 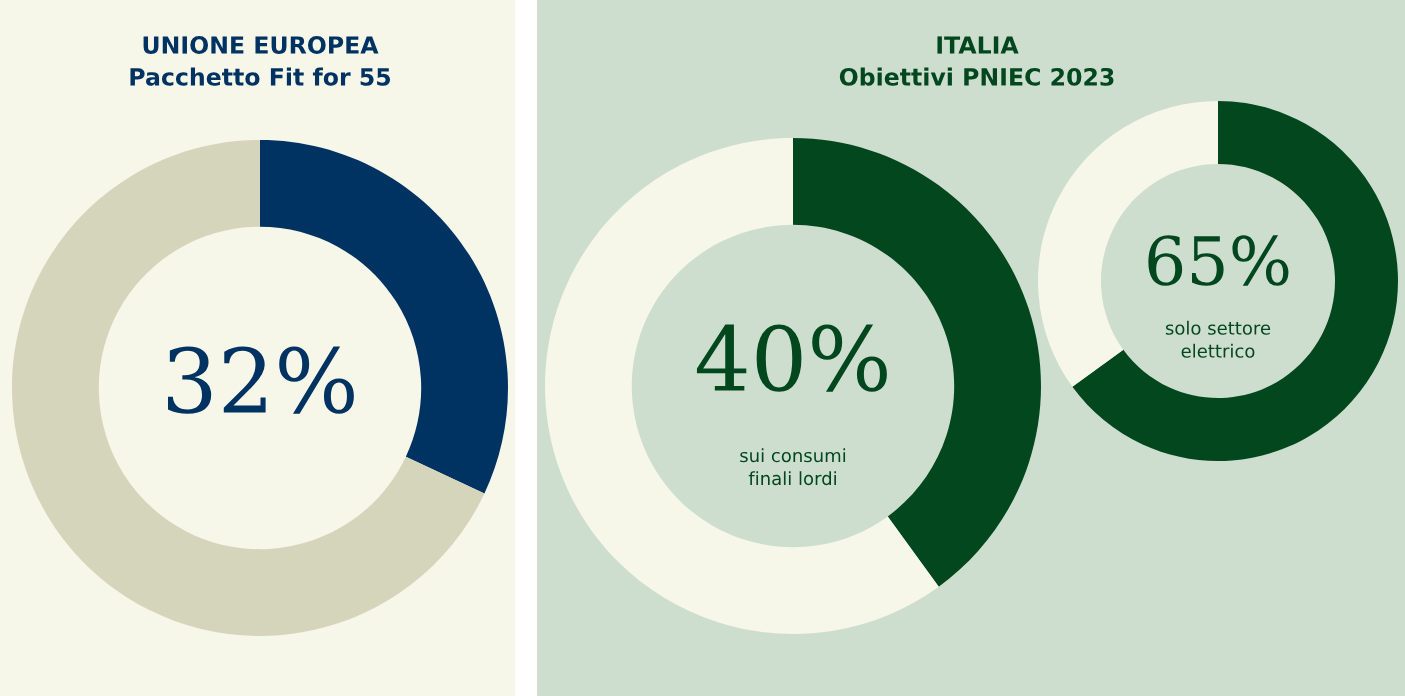 I want to click on text: solo settore elettrico, so click(x=1218, y=339).